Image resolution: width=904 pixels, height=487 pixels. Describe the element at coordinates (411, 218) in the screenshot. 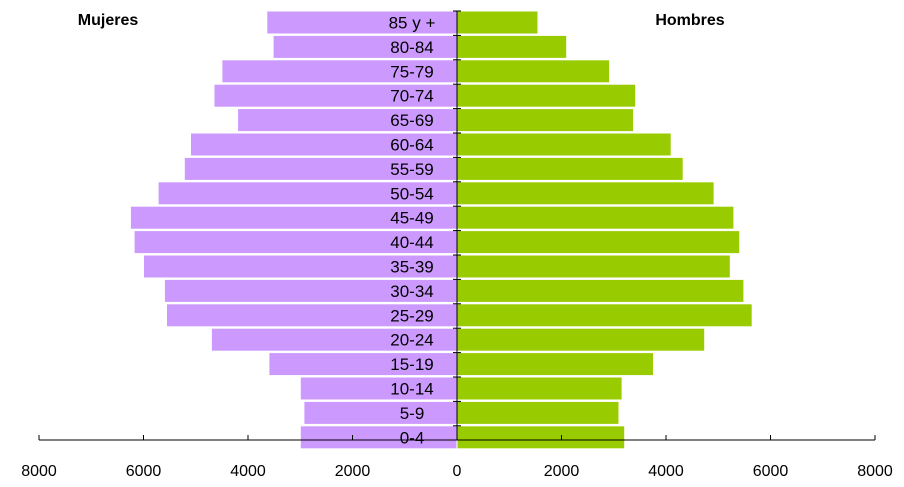

I see `age-label: 45-49` at that location.